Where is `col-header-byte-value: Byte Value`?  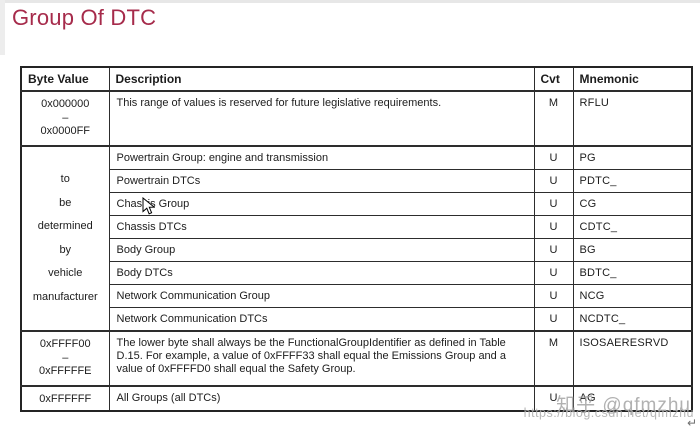 col-header-byte-value: Byte Value is located at coordinates (65, 79).